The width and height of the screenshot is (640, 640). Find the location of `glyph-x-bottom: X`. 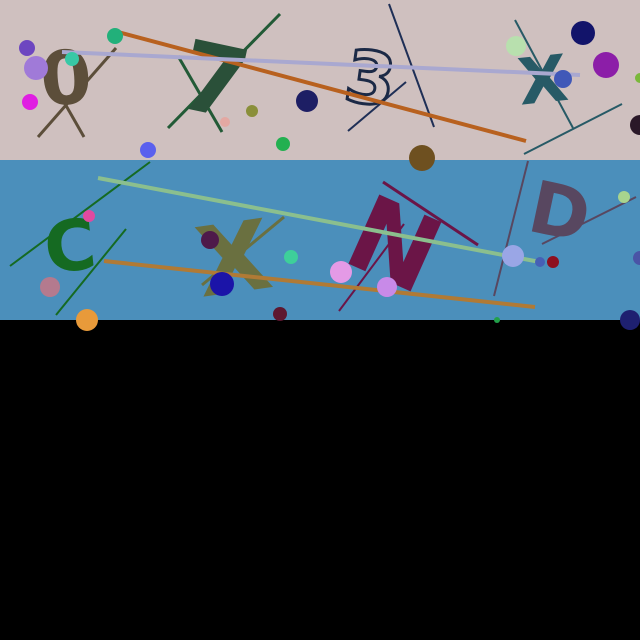

glyph-x-bottom: X is located at coordinates (233, 258).